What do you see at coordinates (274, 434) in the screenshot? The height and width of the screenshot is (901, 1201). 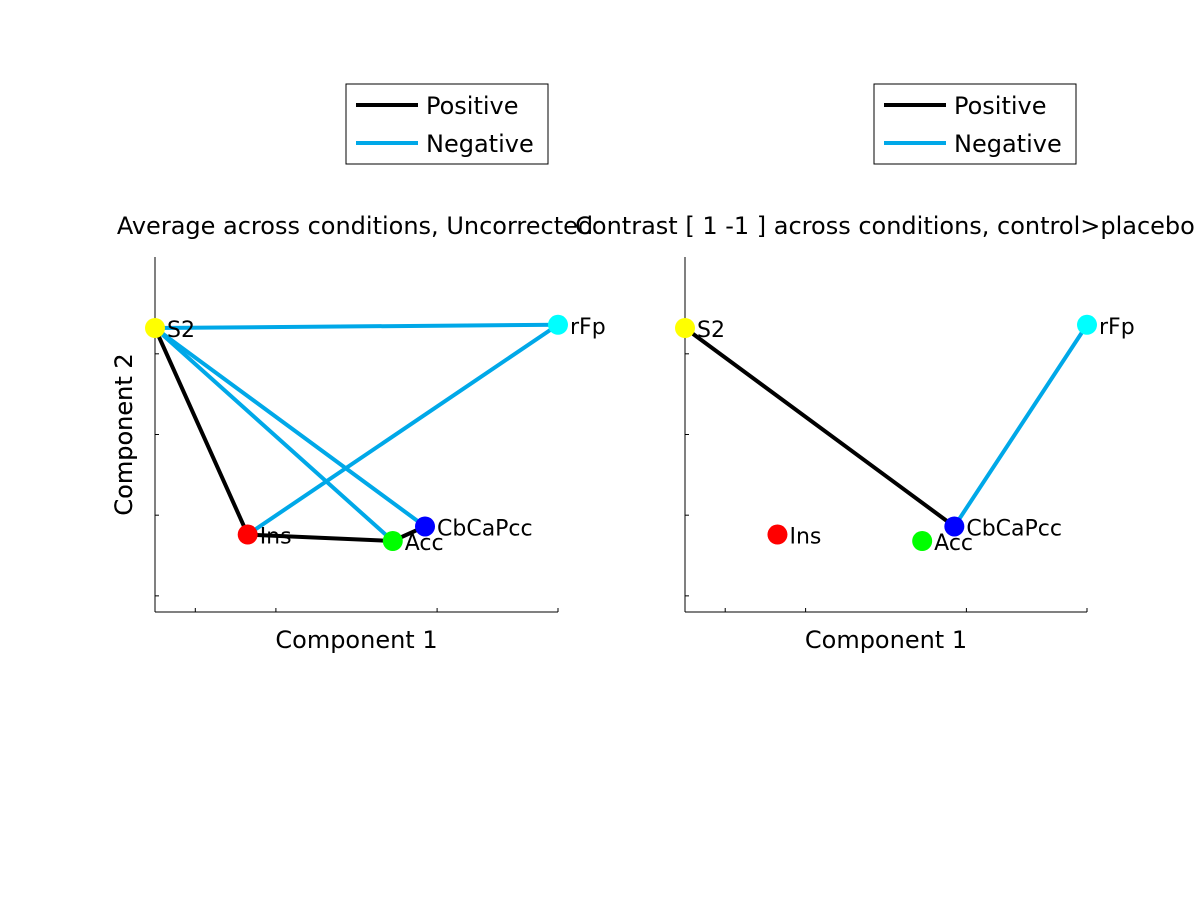 I see `edge-s2-acc` at bounding box center [274, 434].